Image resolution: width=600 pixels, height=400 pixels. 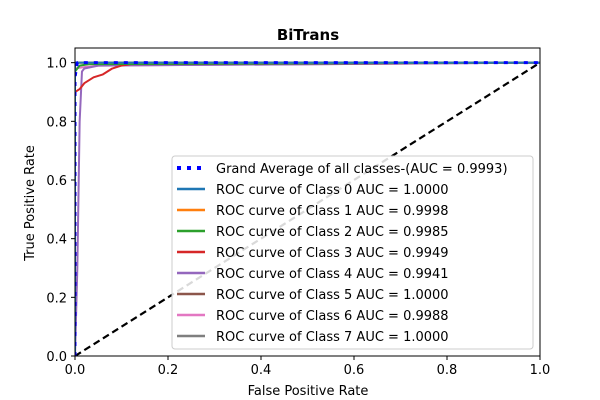 I want to click on legend-entry-1: ROC curve of Class 0 AUC = 1.0000, so click(x=332, y=190).